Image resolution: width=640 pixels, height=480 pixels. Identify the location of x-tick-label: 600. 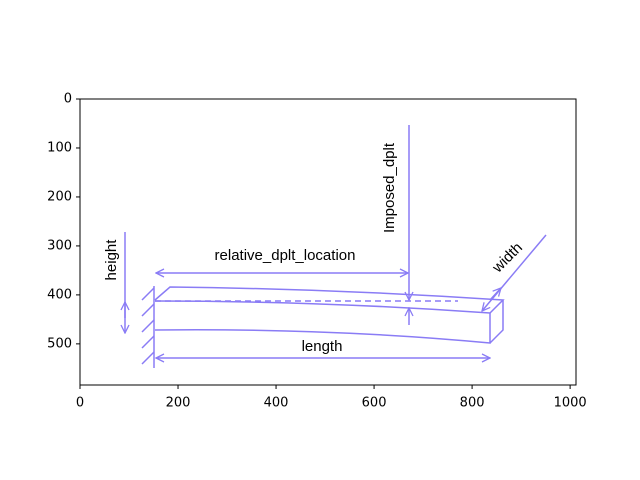
(374, 403).